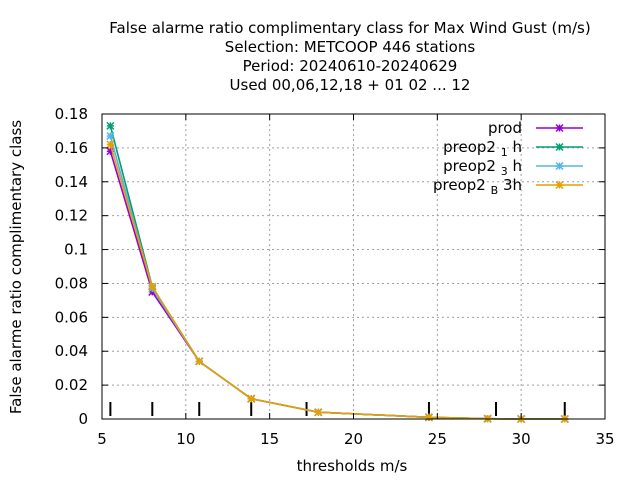 This screenshot has height=480, width=640. I want to click on x-tick-label: 10, so click(185, 439).